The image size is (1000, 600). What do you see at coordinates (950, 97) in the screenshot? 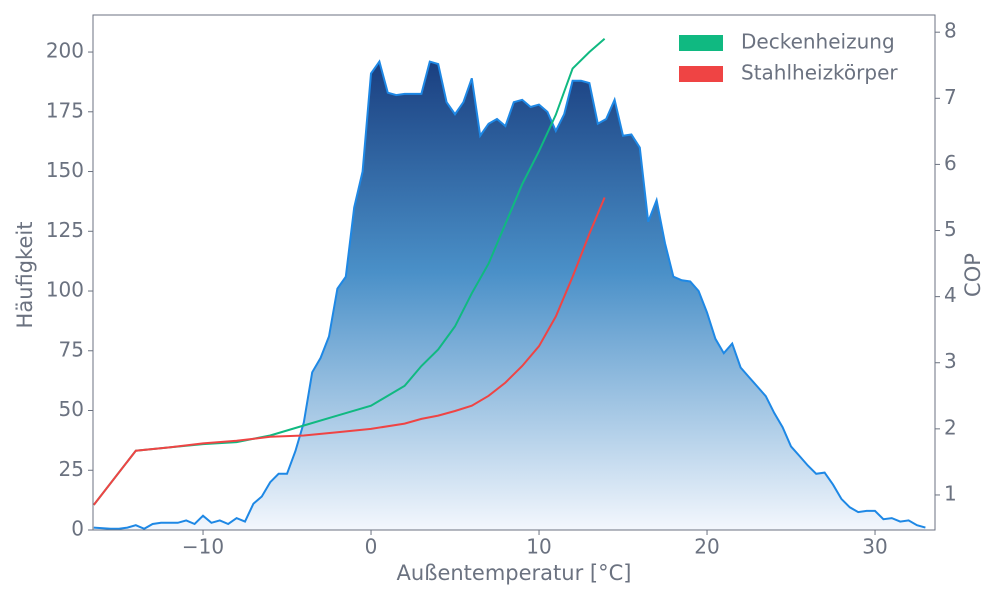
I see `y2-tick-label: 7` at bounding box center [950, 97].